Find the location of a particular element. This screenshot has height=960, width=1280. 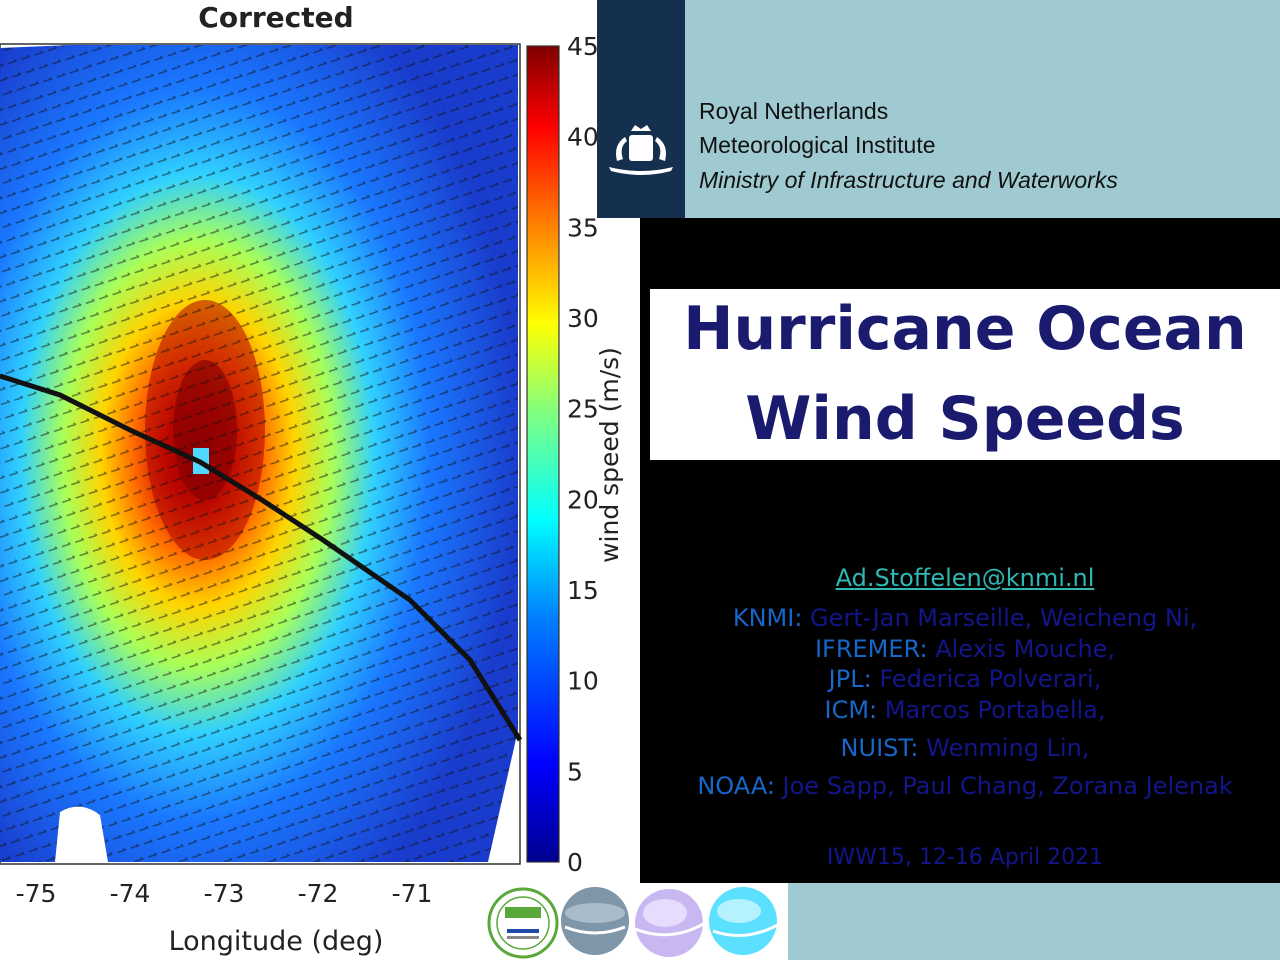

figure-title: Corrected is located at coordinates (275, 17).